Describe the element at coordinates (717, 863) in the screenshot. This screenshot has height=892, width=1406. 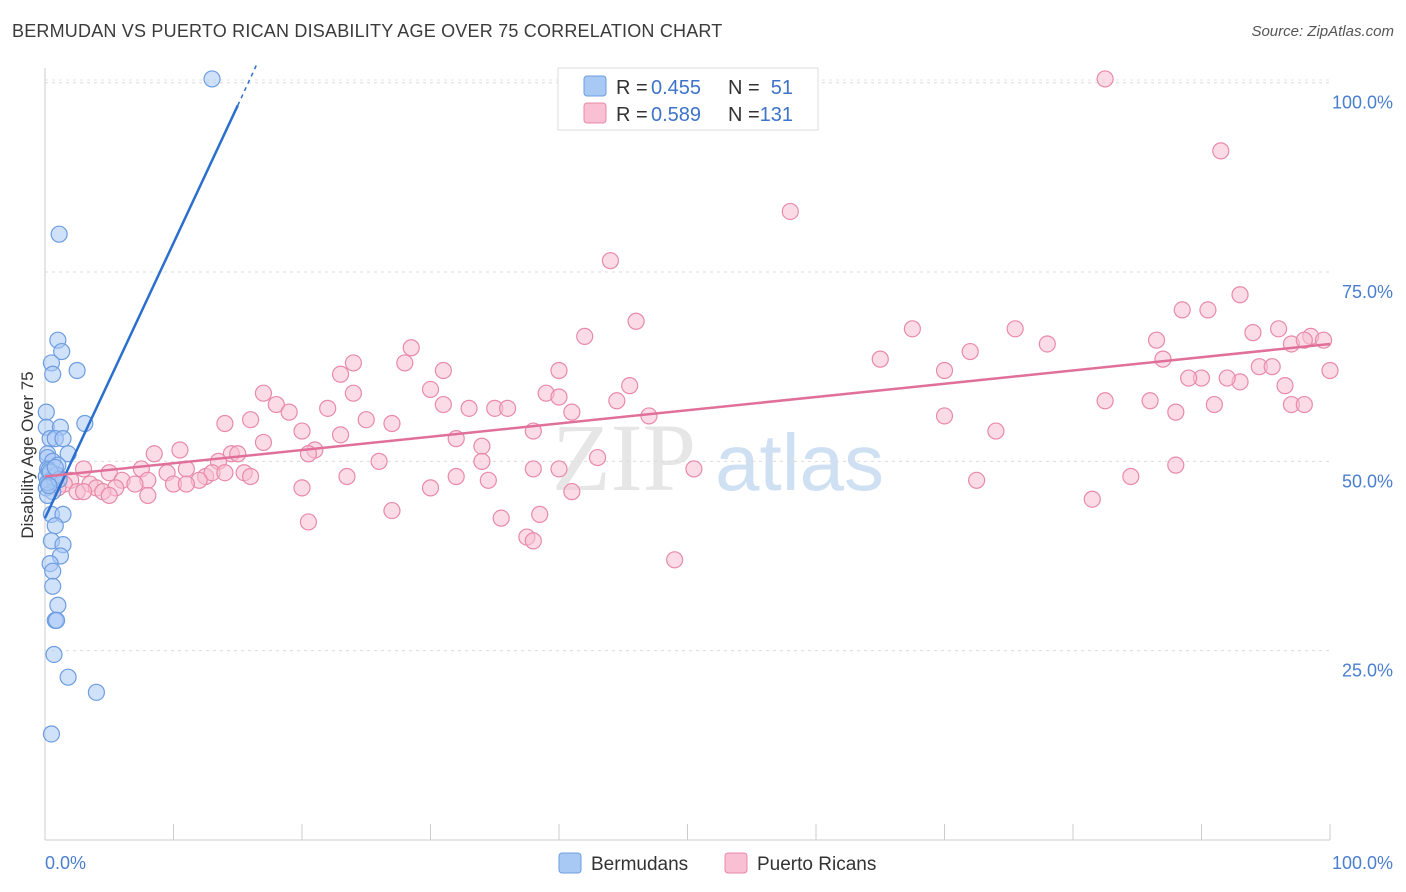
I see `series-legend: Bermudans Puerto Ricans` at that location.